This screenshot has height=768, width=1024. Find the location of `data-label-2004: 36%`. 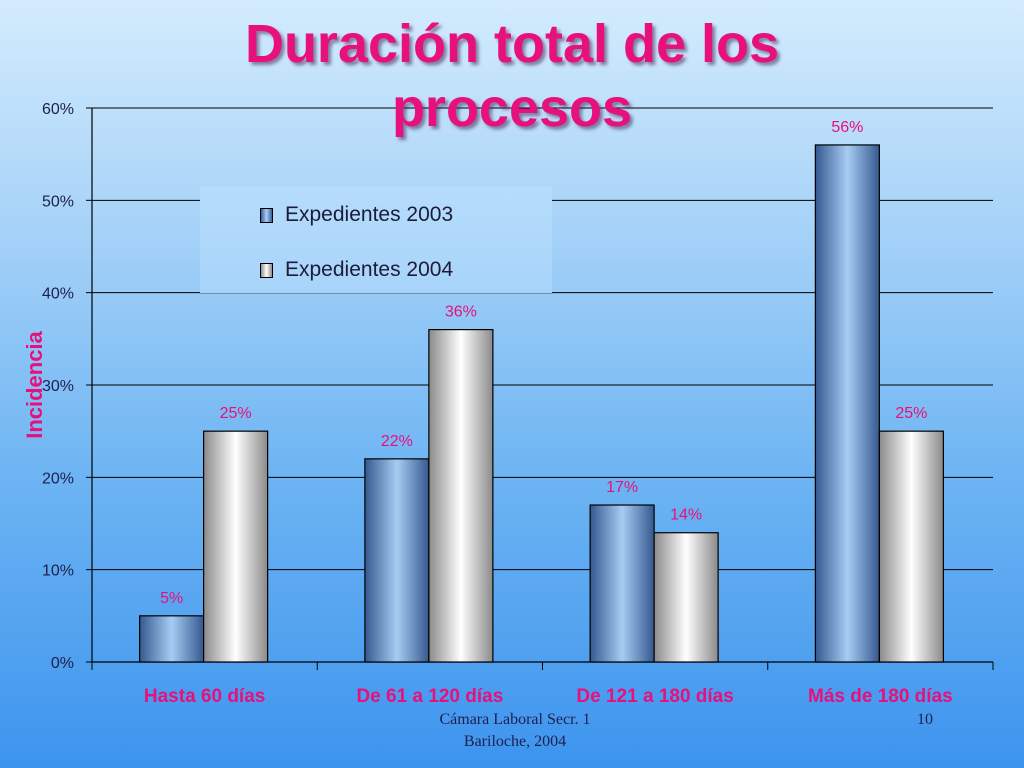

data-label-2004: 36% is located at coordinates (461, 312).